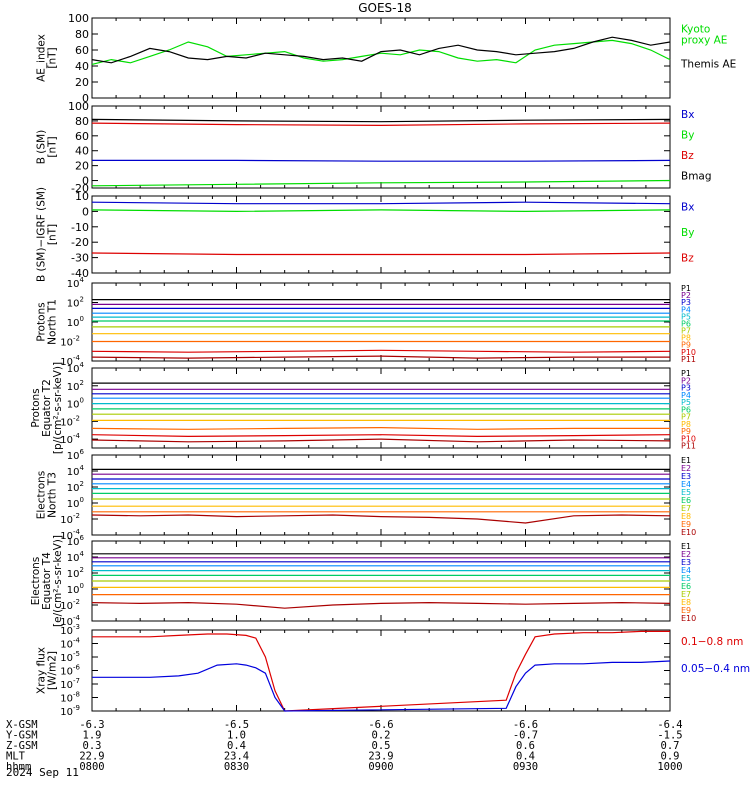  Describe the element at coordinates (670, 757) in the screenshot. I see `footer-value: 0.9` at that location.